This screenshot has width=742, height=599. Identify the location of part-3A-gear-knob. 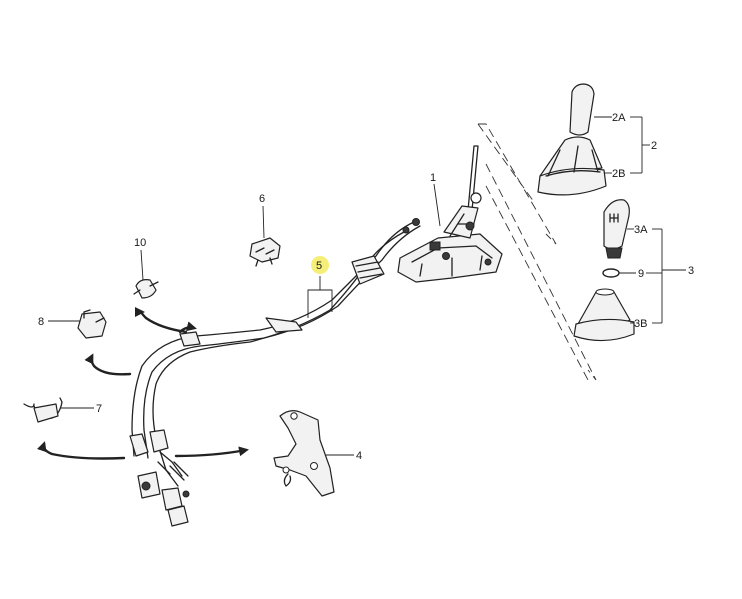
(616, 229).